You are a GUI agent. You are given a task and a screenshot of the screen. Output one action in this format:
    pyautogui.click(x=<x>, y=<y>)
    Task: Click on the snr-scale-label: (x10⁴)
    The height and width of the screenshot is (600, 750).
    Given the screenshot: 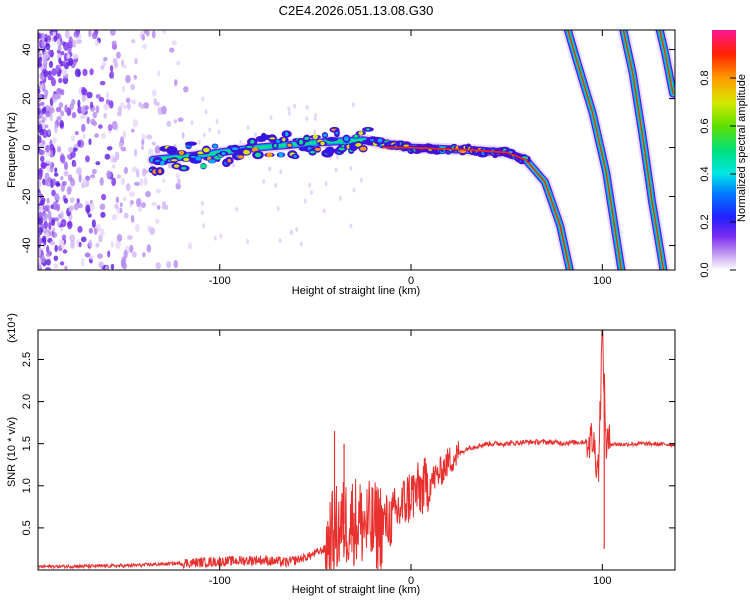 What is the action you would take?
    pyautogui.click(x=12, y=328)
    